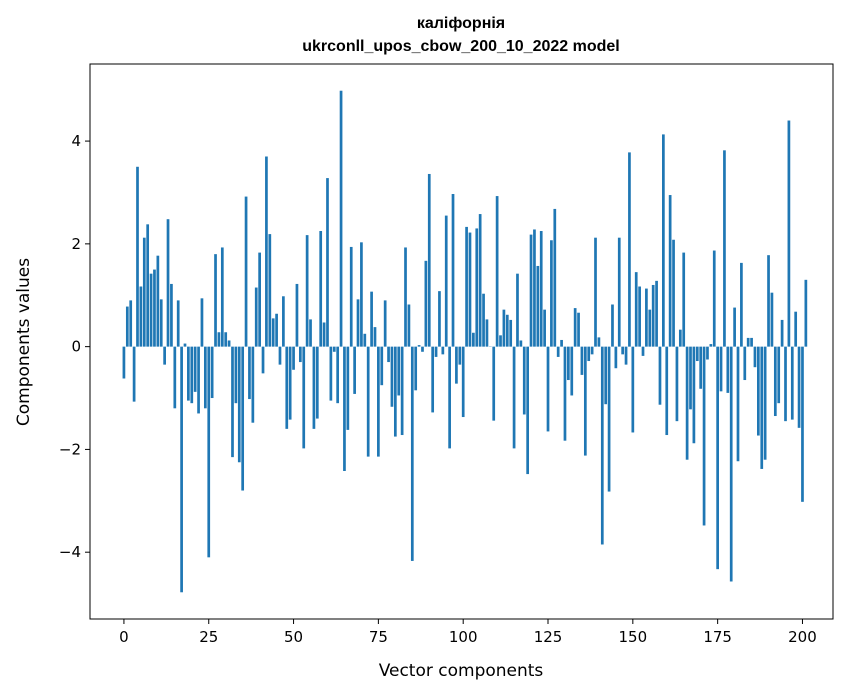 The image size is (847, 696). What do you see at coordinates (70, 449) in the screenshot?
I see `y-tick-label-1: −2` at bounding box center [70, 449].